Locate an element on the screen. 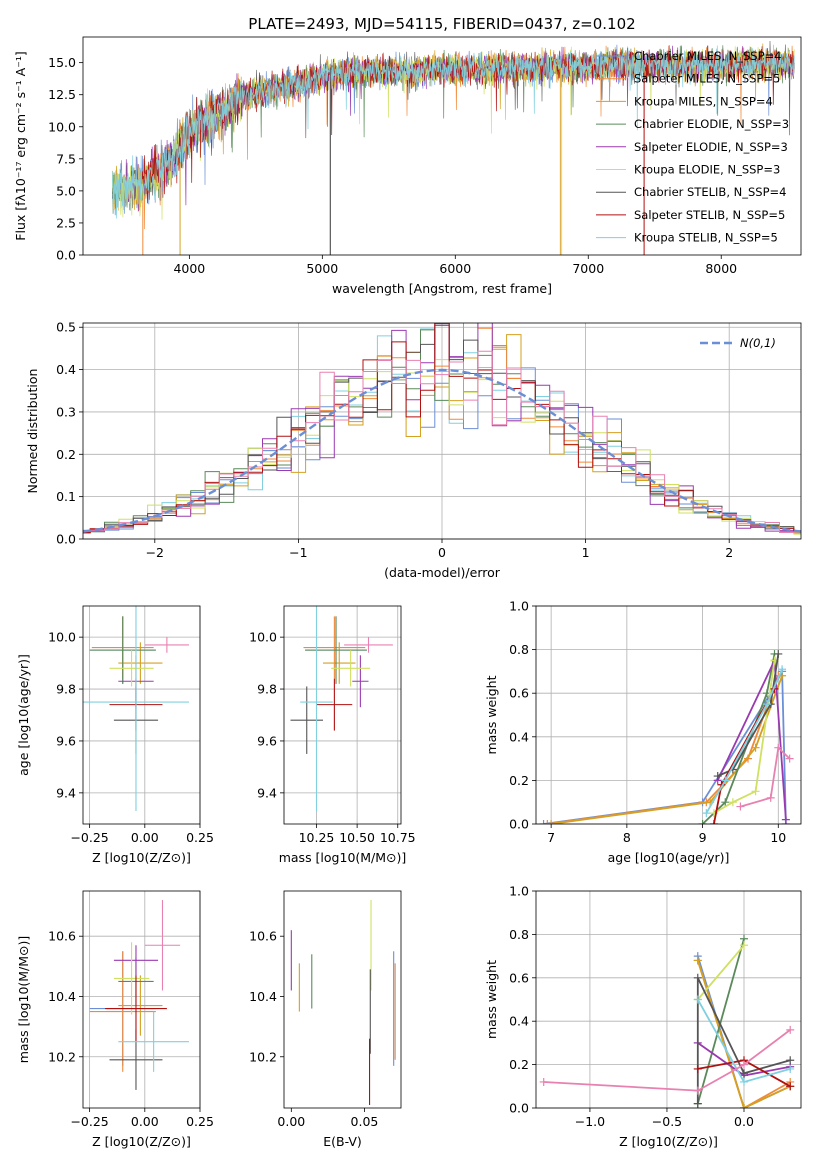 This screenshot has height=1170, width=819. mass-vs-Z-x-tick-label: 0.25 is located at coordinates (200, 1121).